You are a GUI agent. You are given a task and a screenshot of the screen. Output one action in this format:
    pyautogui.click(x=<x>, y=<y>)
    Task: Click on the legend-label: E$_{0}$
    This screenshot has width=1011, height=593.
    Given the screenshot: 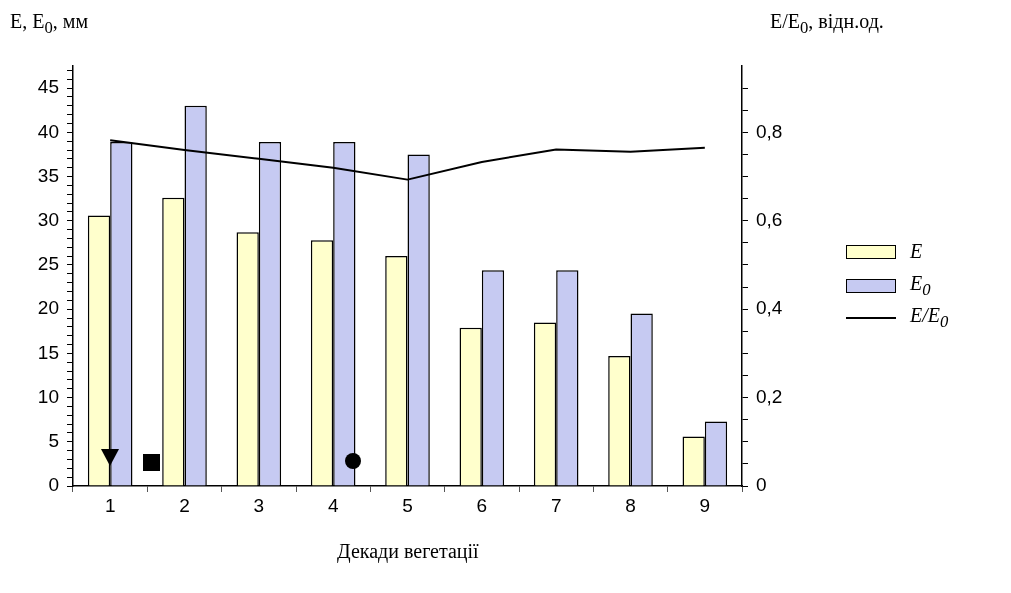 What is the action you would take?
    pyautogui.click(x=920, y=286)
    